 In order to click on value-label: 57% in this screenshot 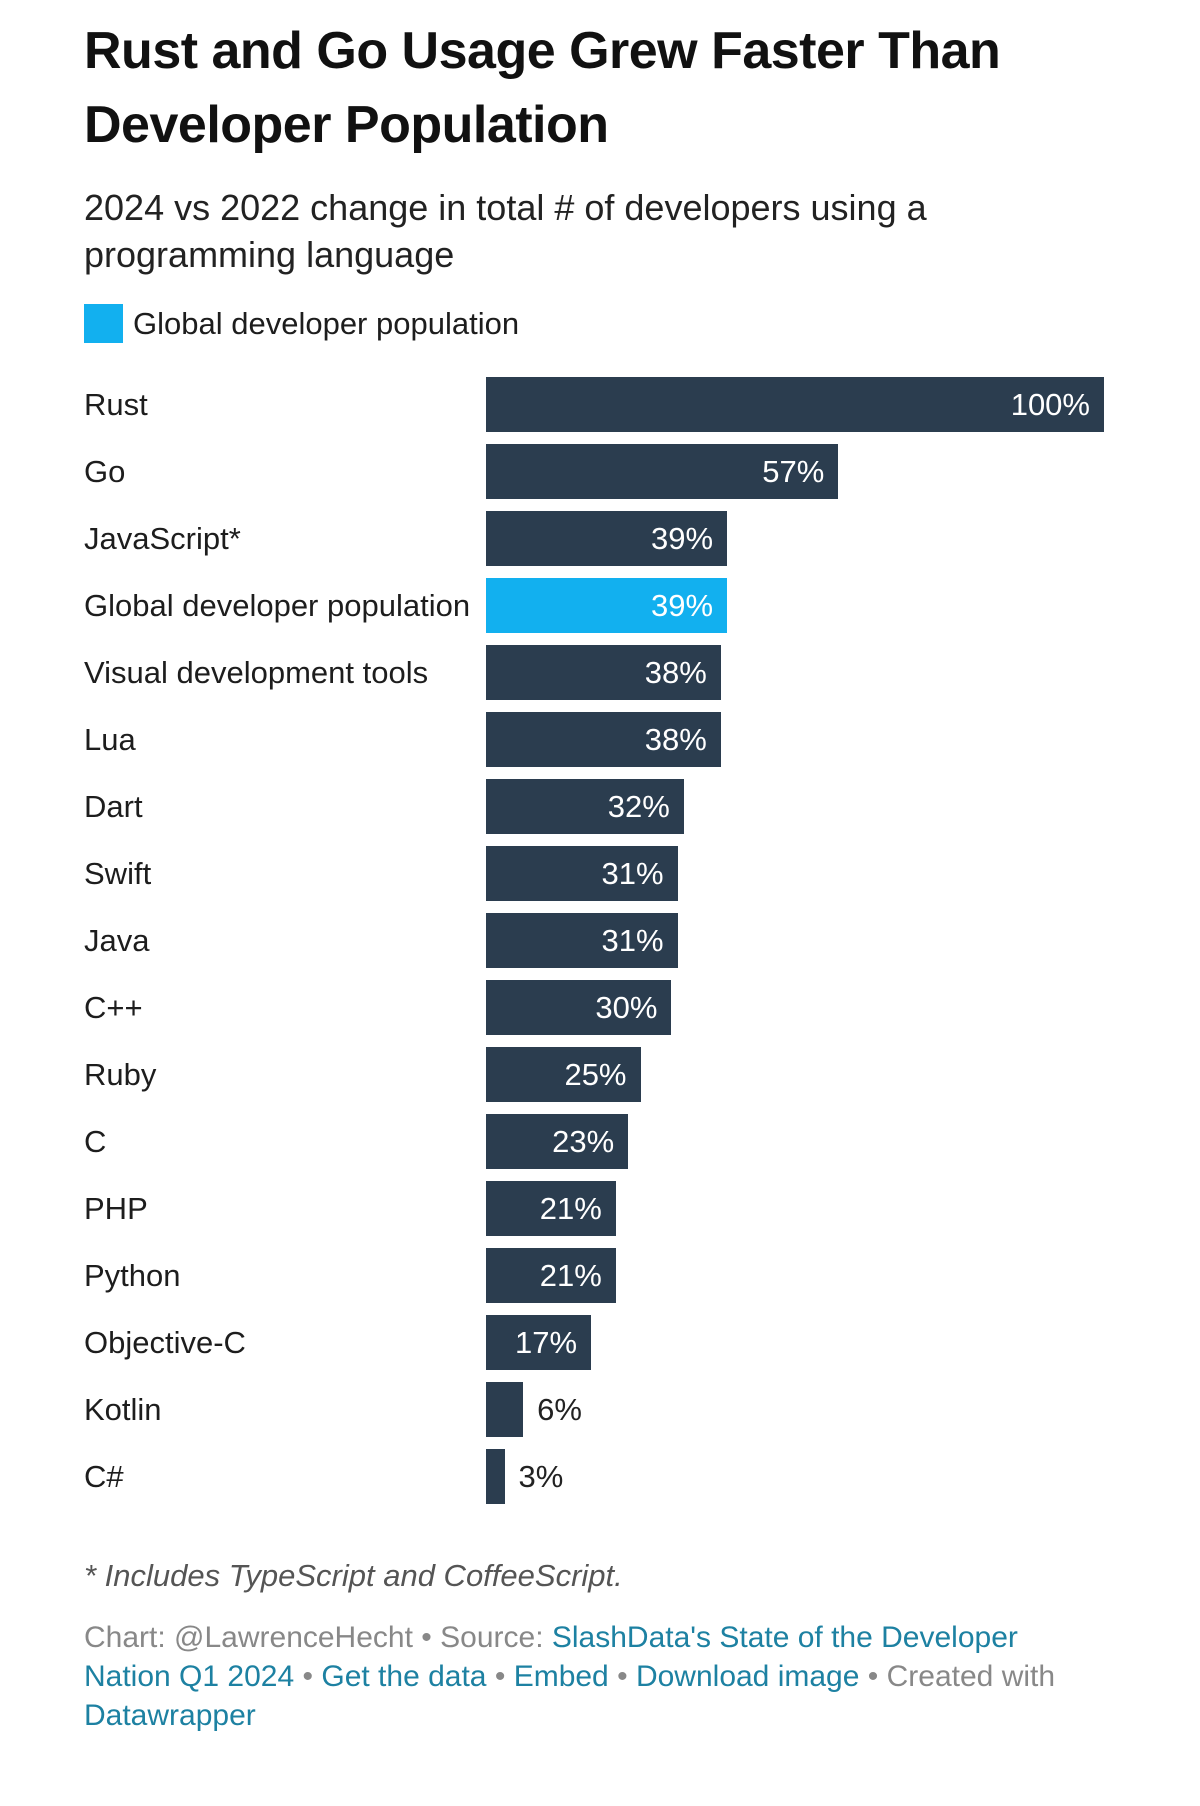, I will do `click(793, 471)`.